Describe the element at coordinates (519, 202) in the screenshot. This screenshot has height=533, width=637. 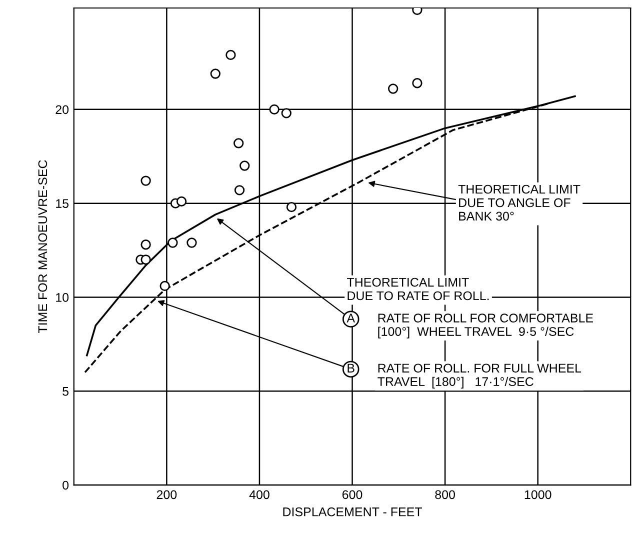
I see `annotation: THEORETICAL LIMIT DUE TO ANGLE OF BANK 30°` at that location.